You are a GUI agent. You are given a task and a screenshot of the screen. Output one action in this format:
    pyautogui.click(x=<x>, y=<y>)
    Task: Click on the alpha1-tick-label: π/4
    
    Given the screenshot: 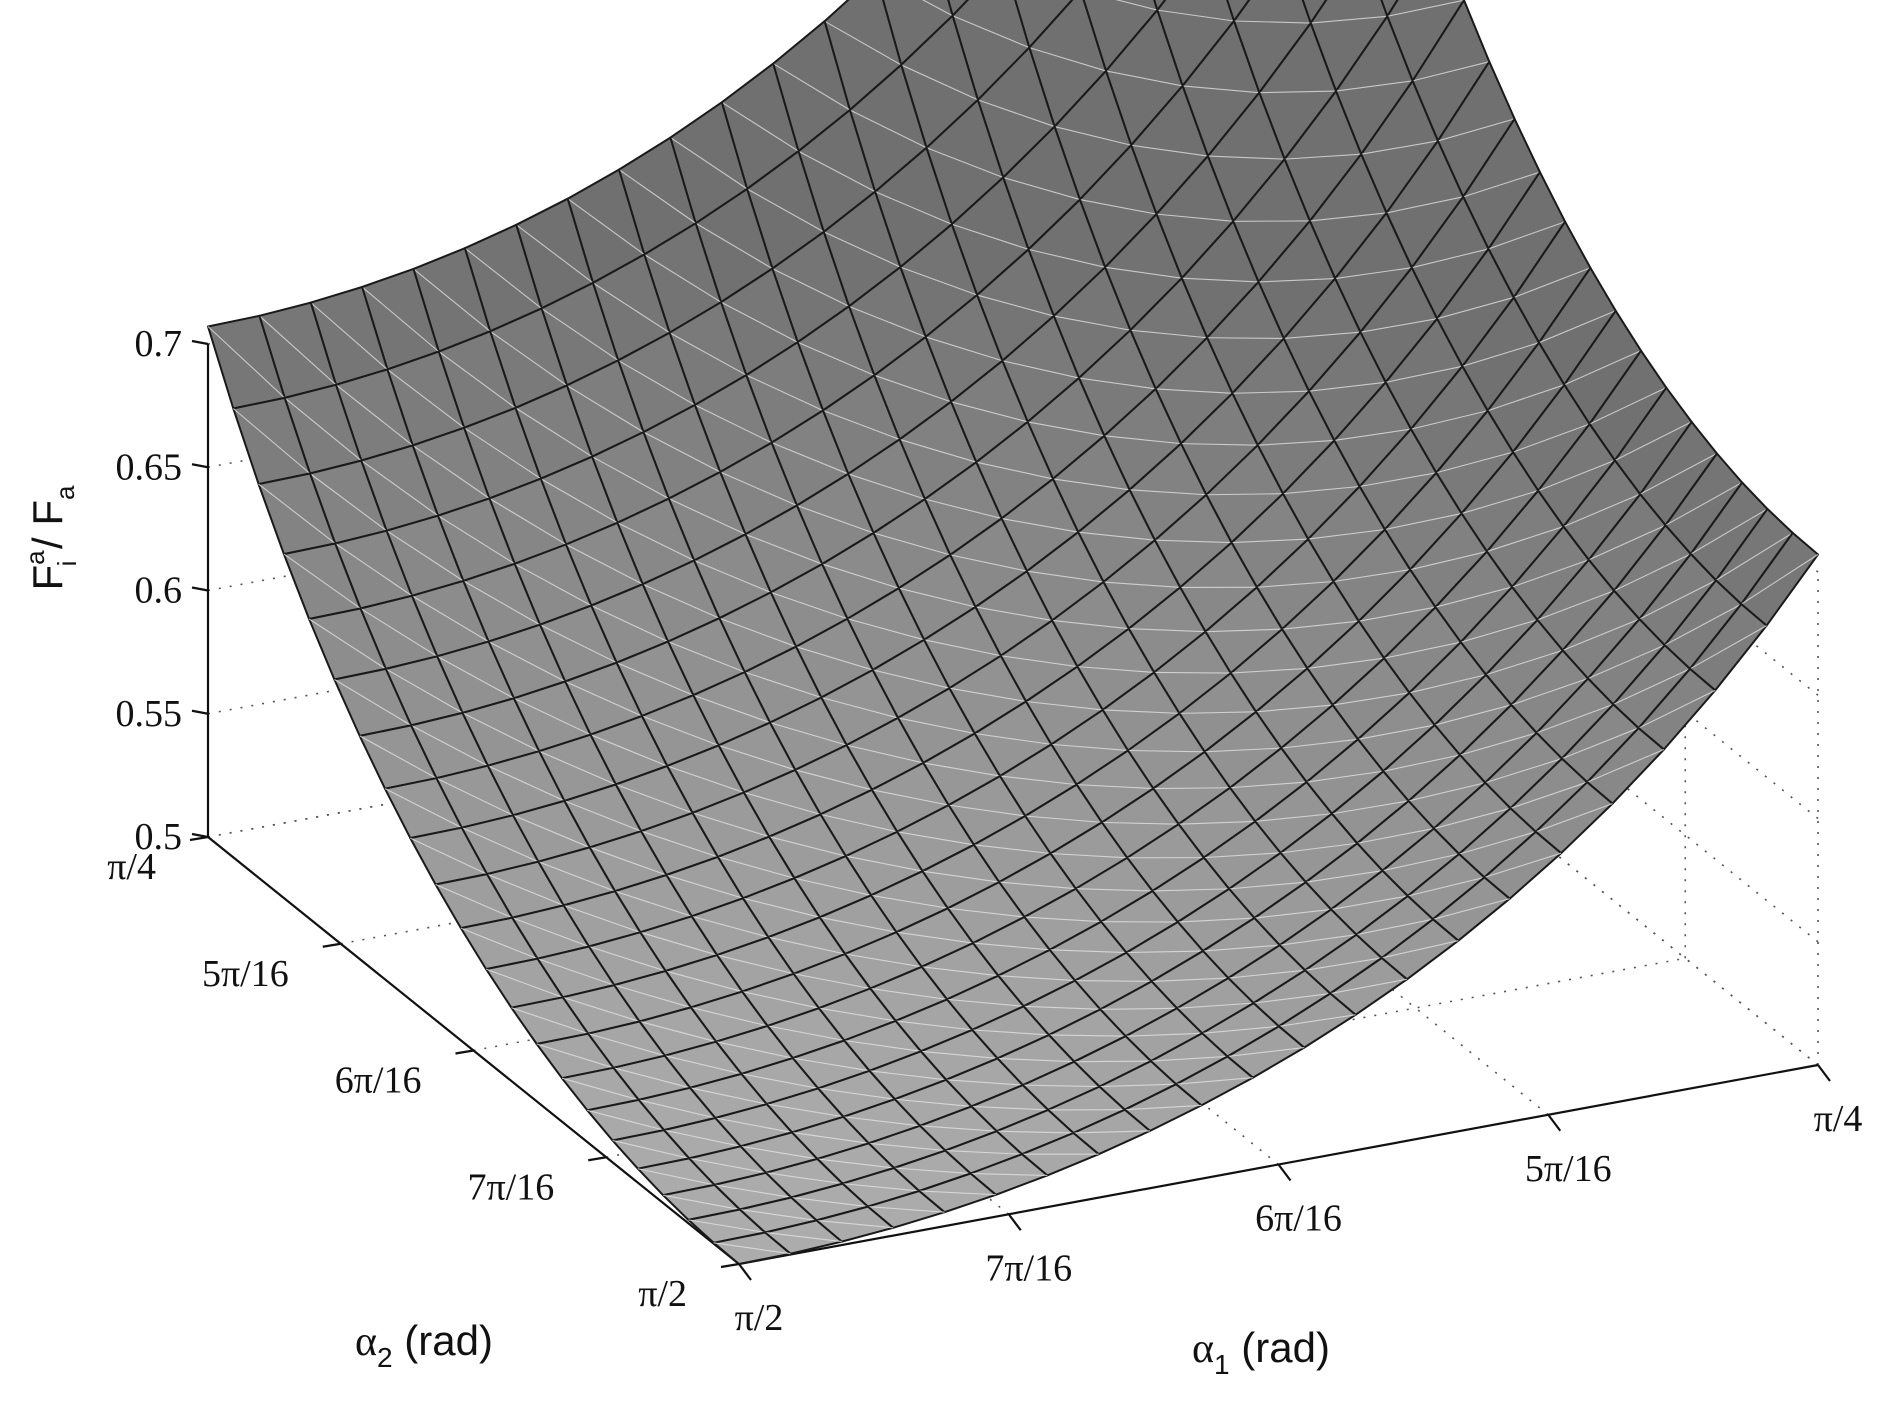 What is the action you would take?
    pyautogui.click(x=1838, y=1119)
    